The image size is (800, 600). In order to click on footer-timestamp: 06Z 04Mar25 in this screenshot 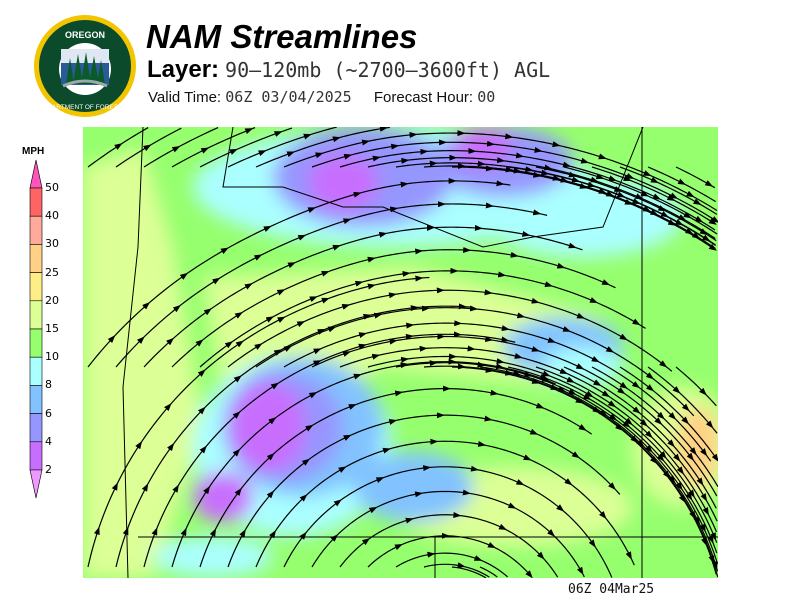, I will do `click(611, 589)`.